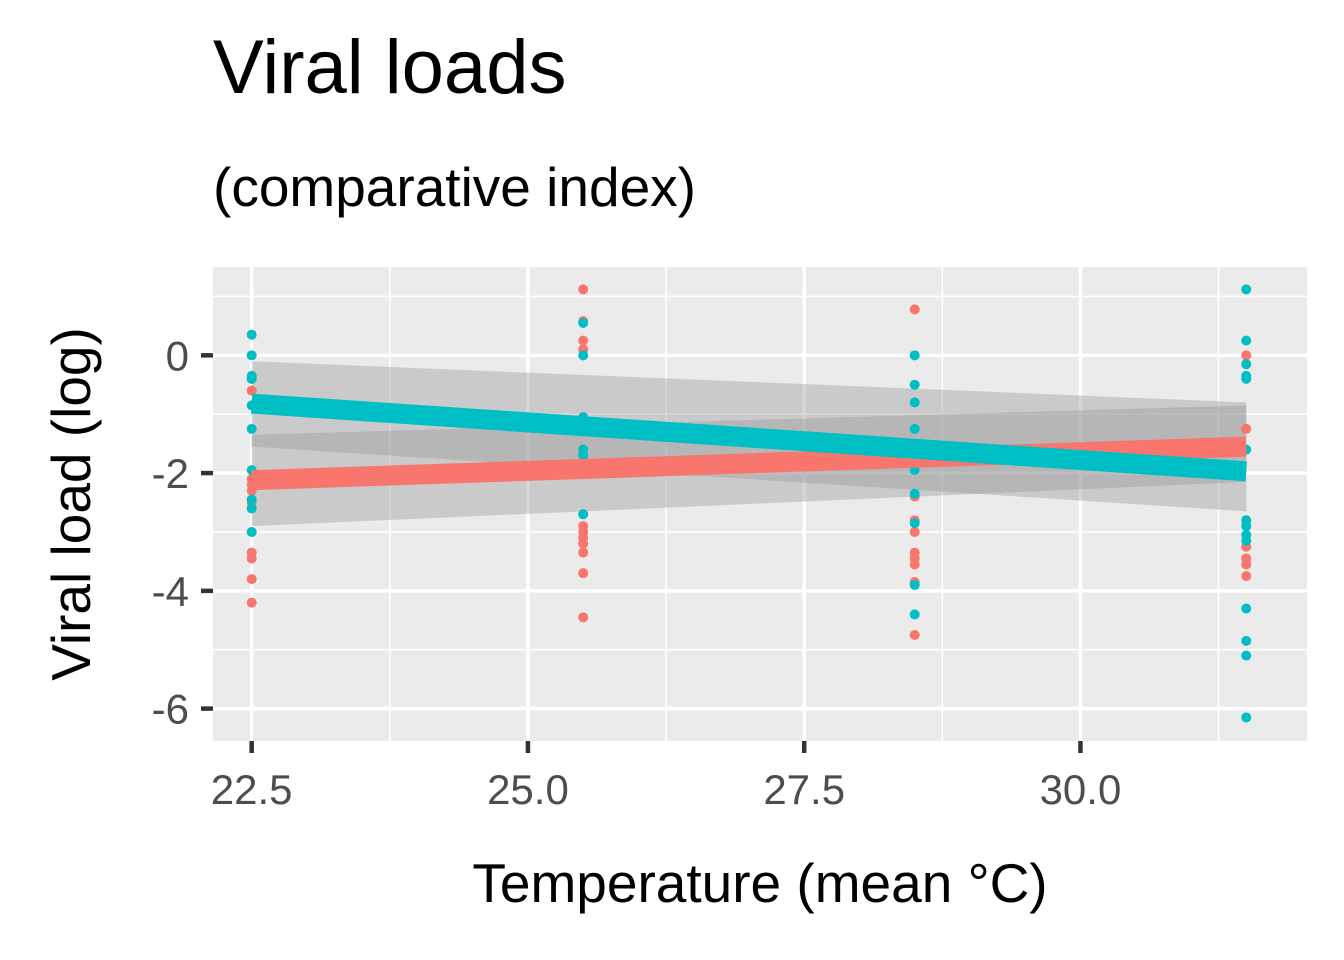 The height and width of the screenshot is (960, 1344). What do you see at coordinates (170, 709) in the screenshot?
I see `y-tick-label: -6` at bounding box center [170, 709].